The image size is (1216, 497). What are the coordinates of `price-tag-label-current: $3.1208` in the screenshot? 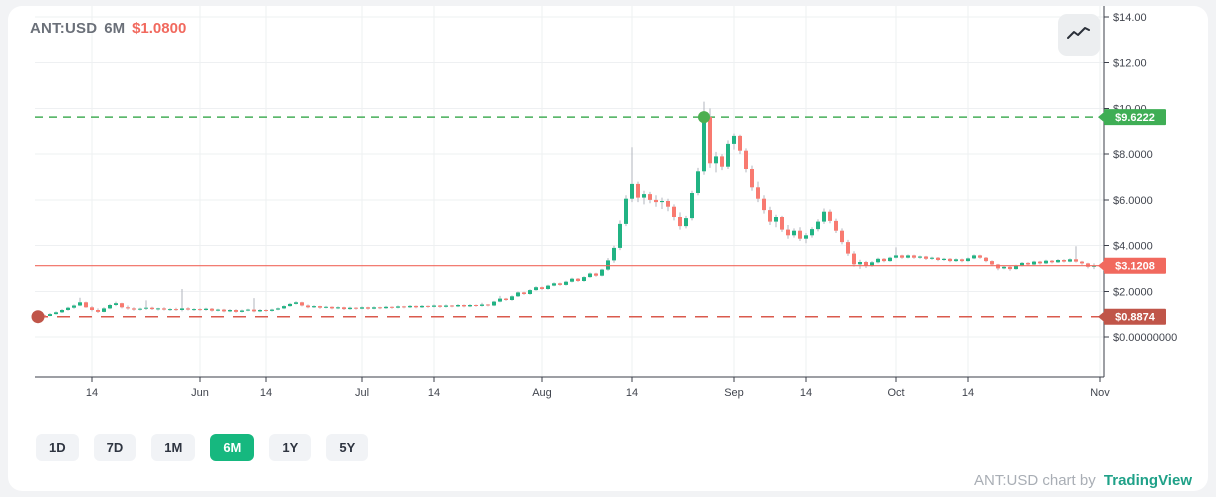 It's located at (1135, 267).